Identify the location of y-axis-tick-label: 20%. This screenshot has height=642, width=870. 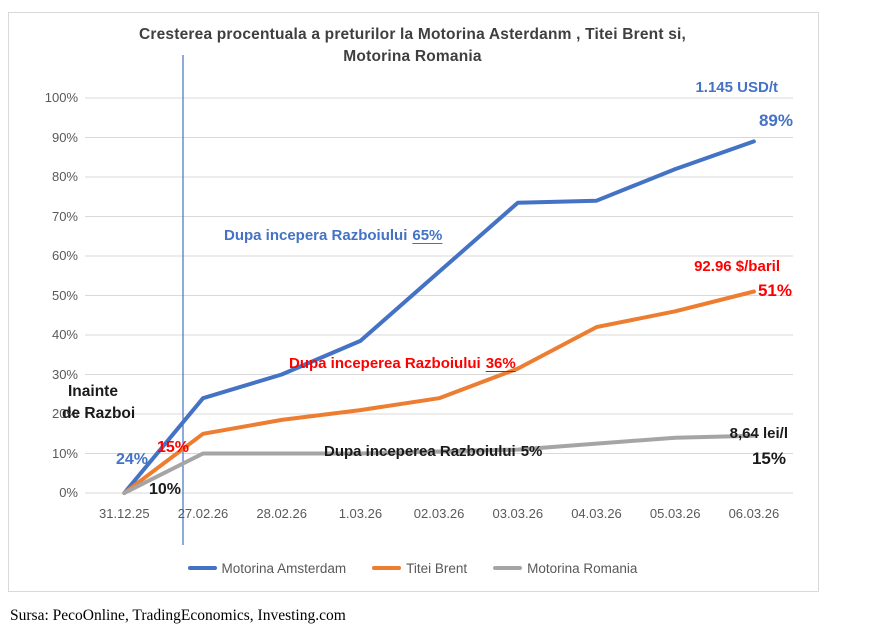
(64, 413).